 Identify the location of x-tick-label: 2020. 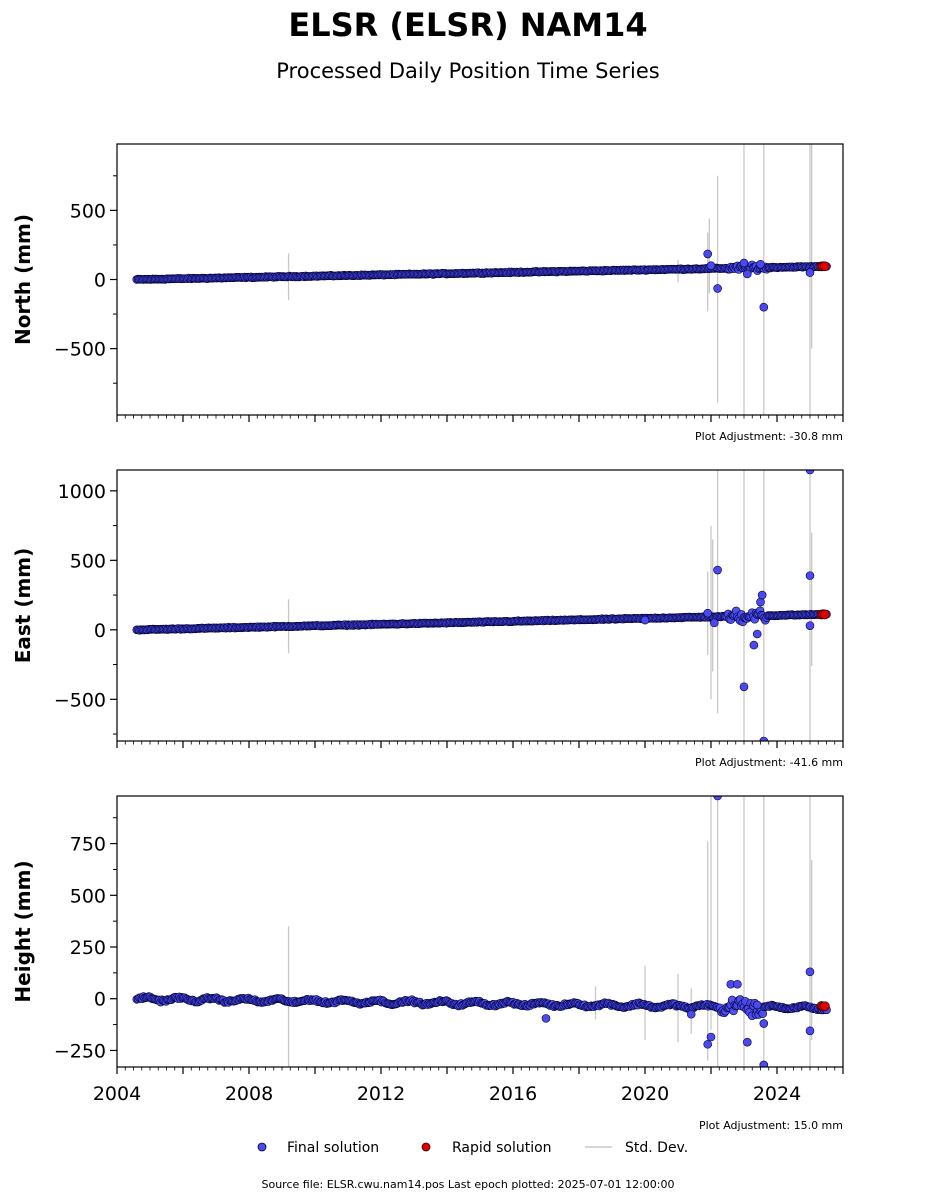
(645, 1094).